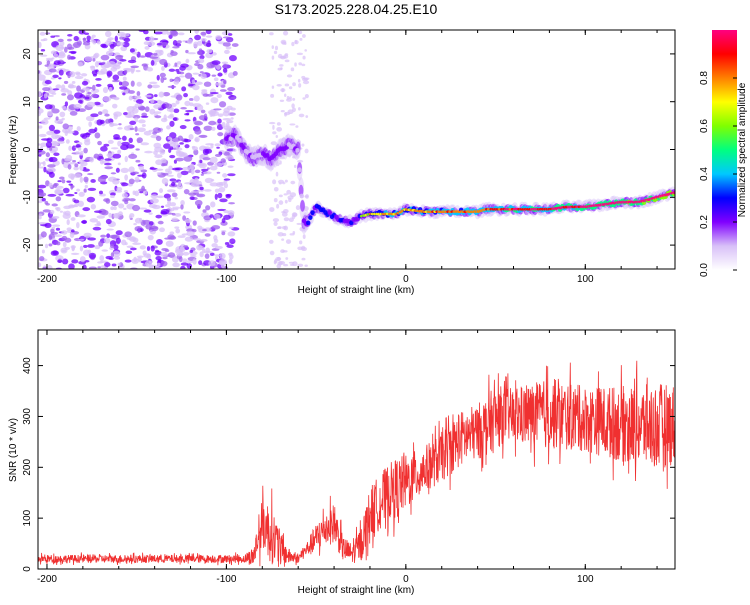 Image resolution: width=750 pixels, height=605 pixels. I want to click on colorbar-tick-label: 0.8, so click(704, 78).